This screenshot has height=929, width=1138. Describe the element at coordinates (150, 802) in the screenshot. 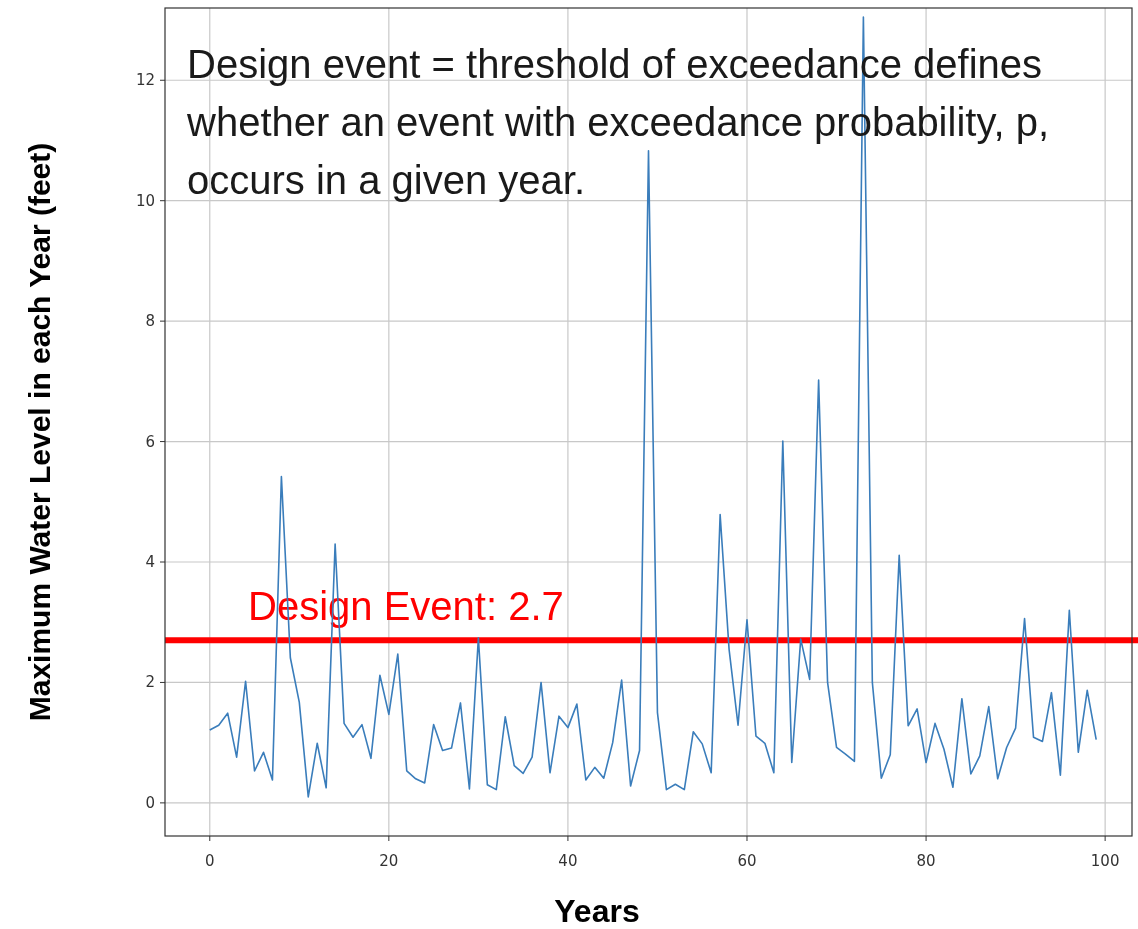

I see `y-tick-label: 0` at that location.